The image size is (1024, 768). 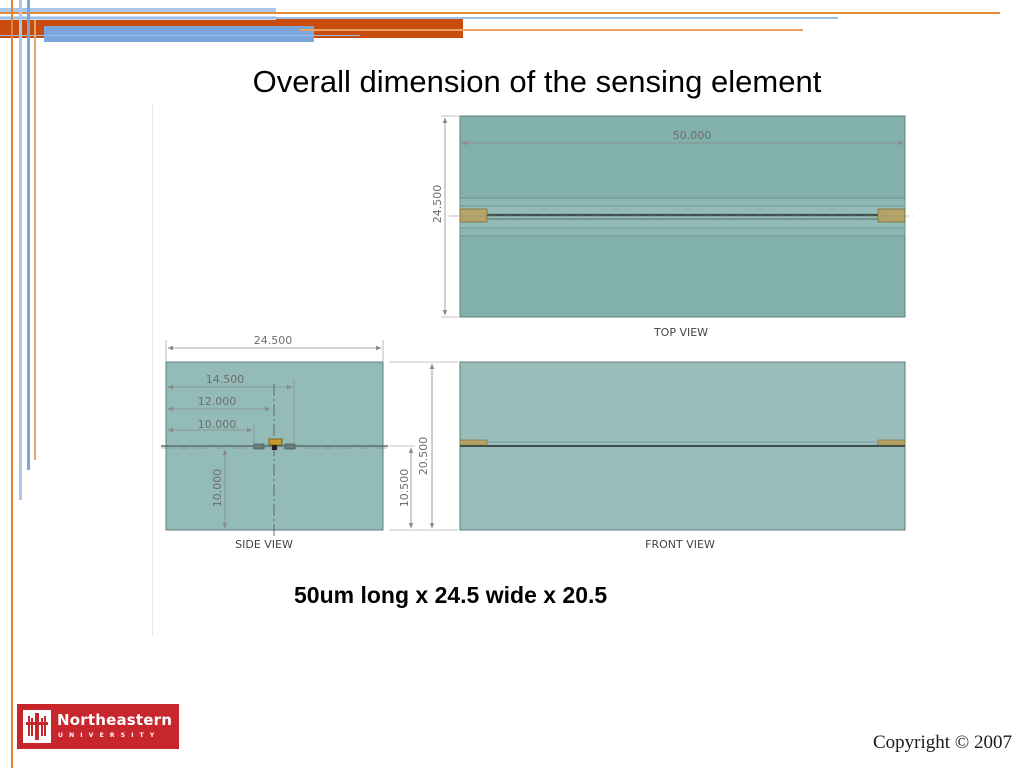 What do you see at coordinates (259, 446) in the screenshot?
I see `side-view-pad-left` at bounding box center [259, 446].